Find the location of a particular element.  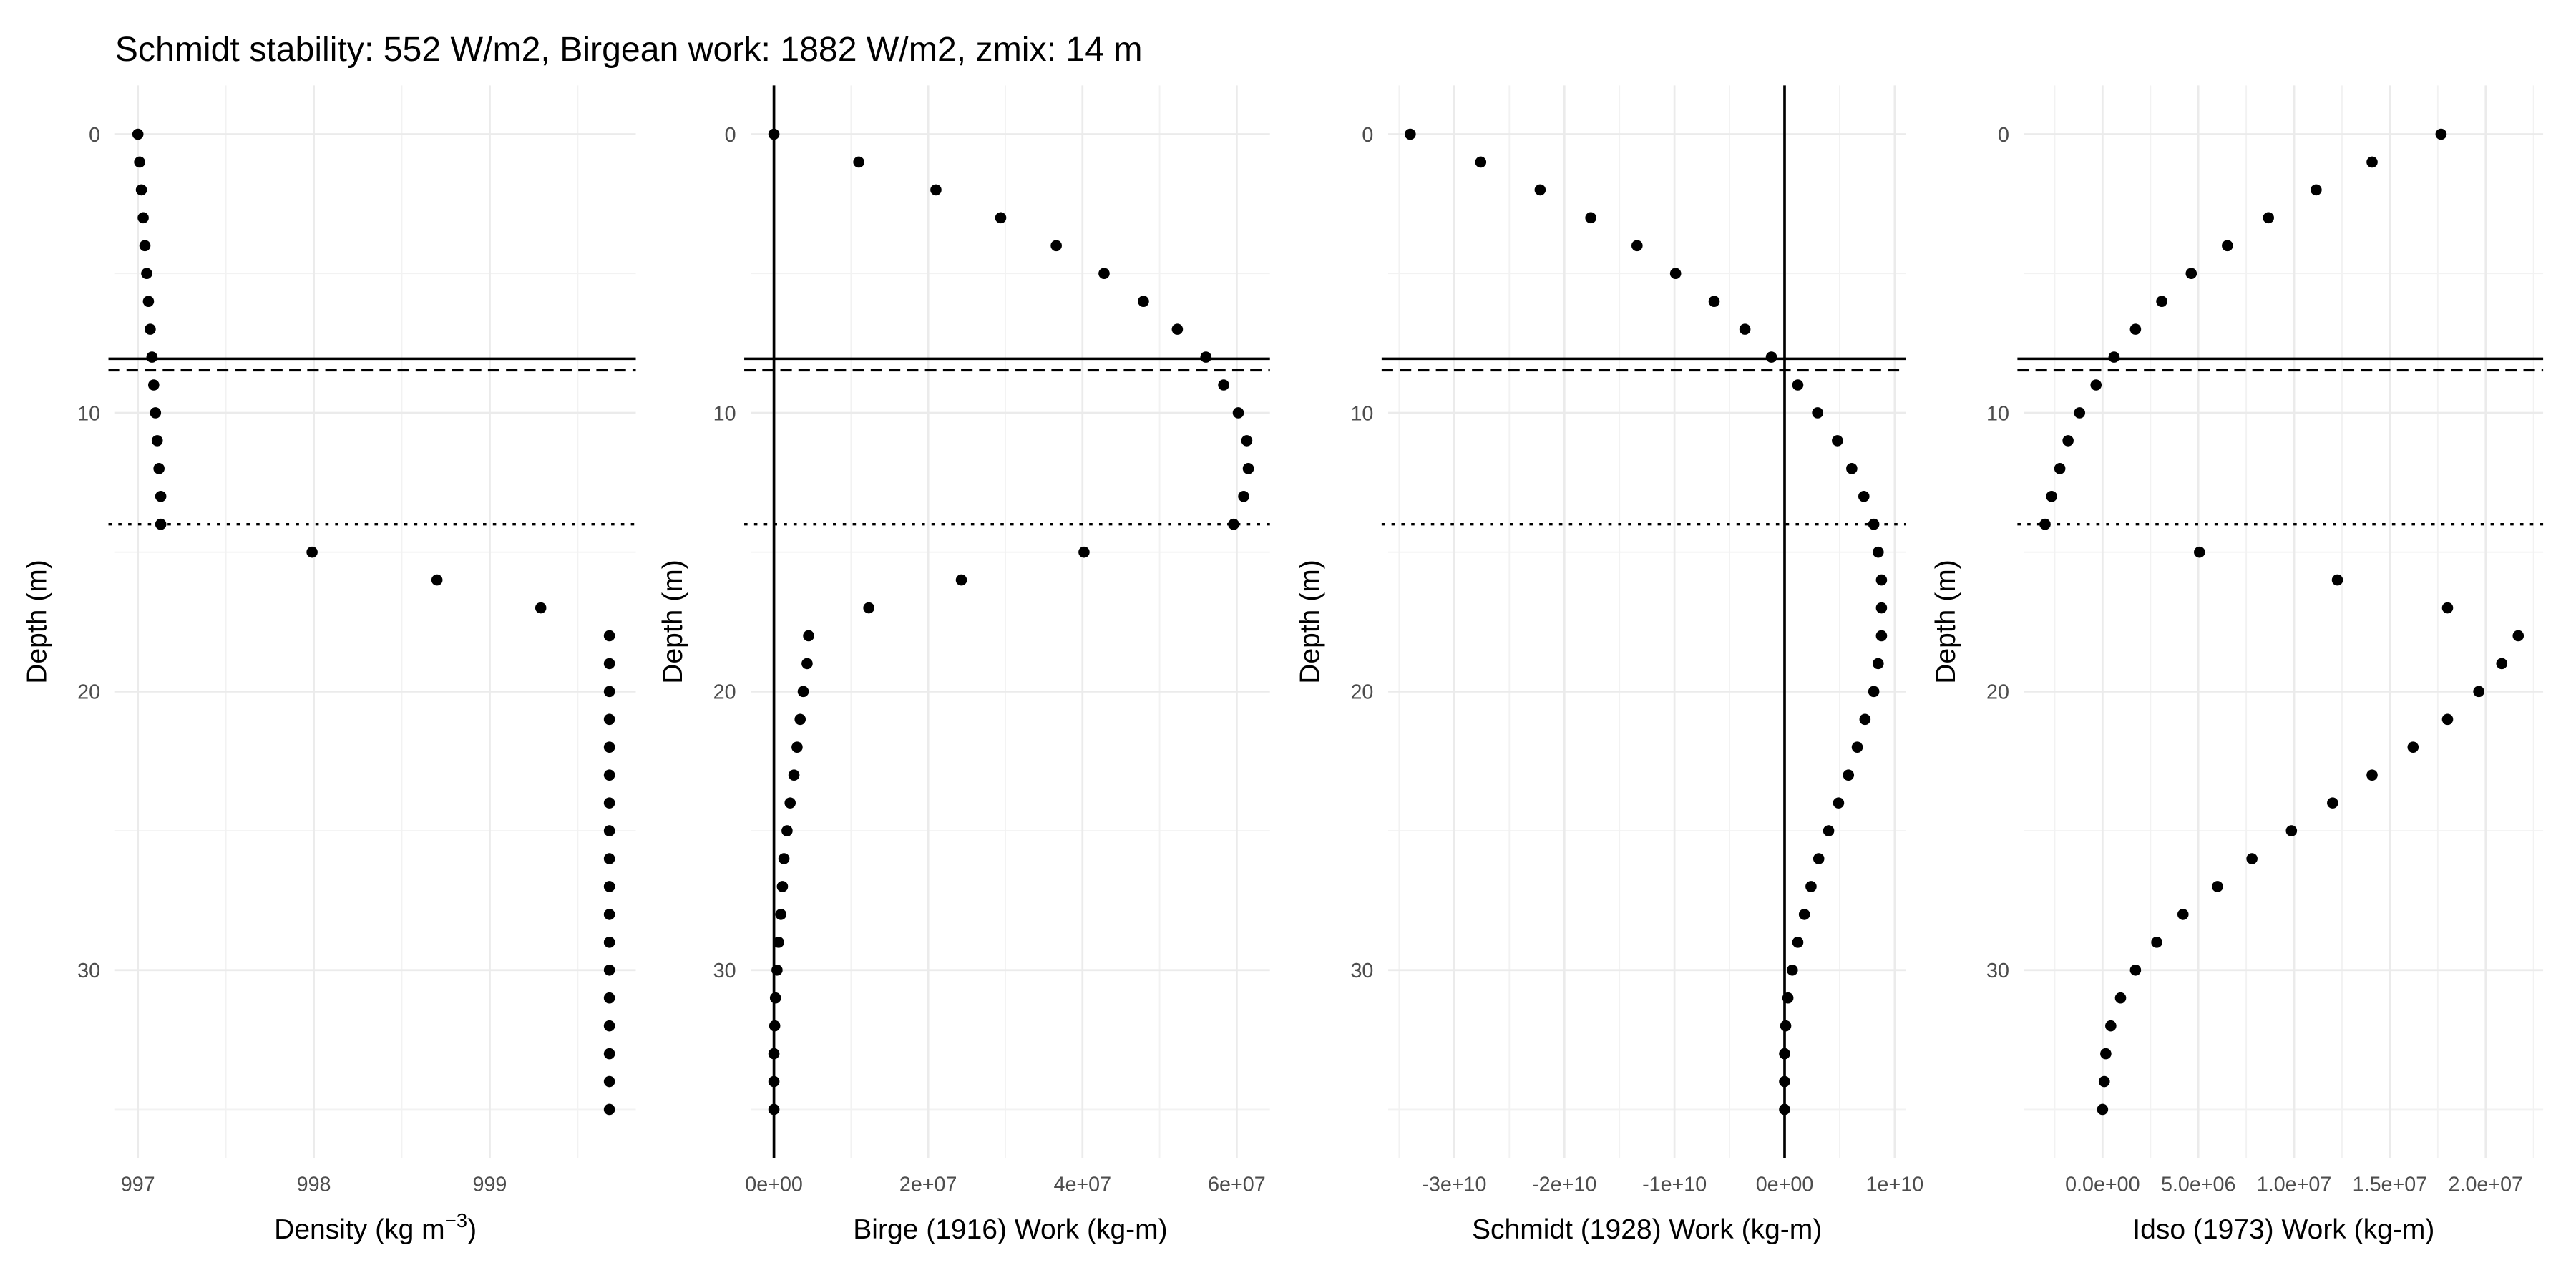

x-tick-label: 998 is located at coordinates (314, 1185).